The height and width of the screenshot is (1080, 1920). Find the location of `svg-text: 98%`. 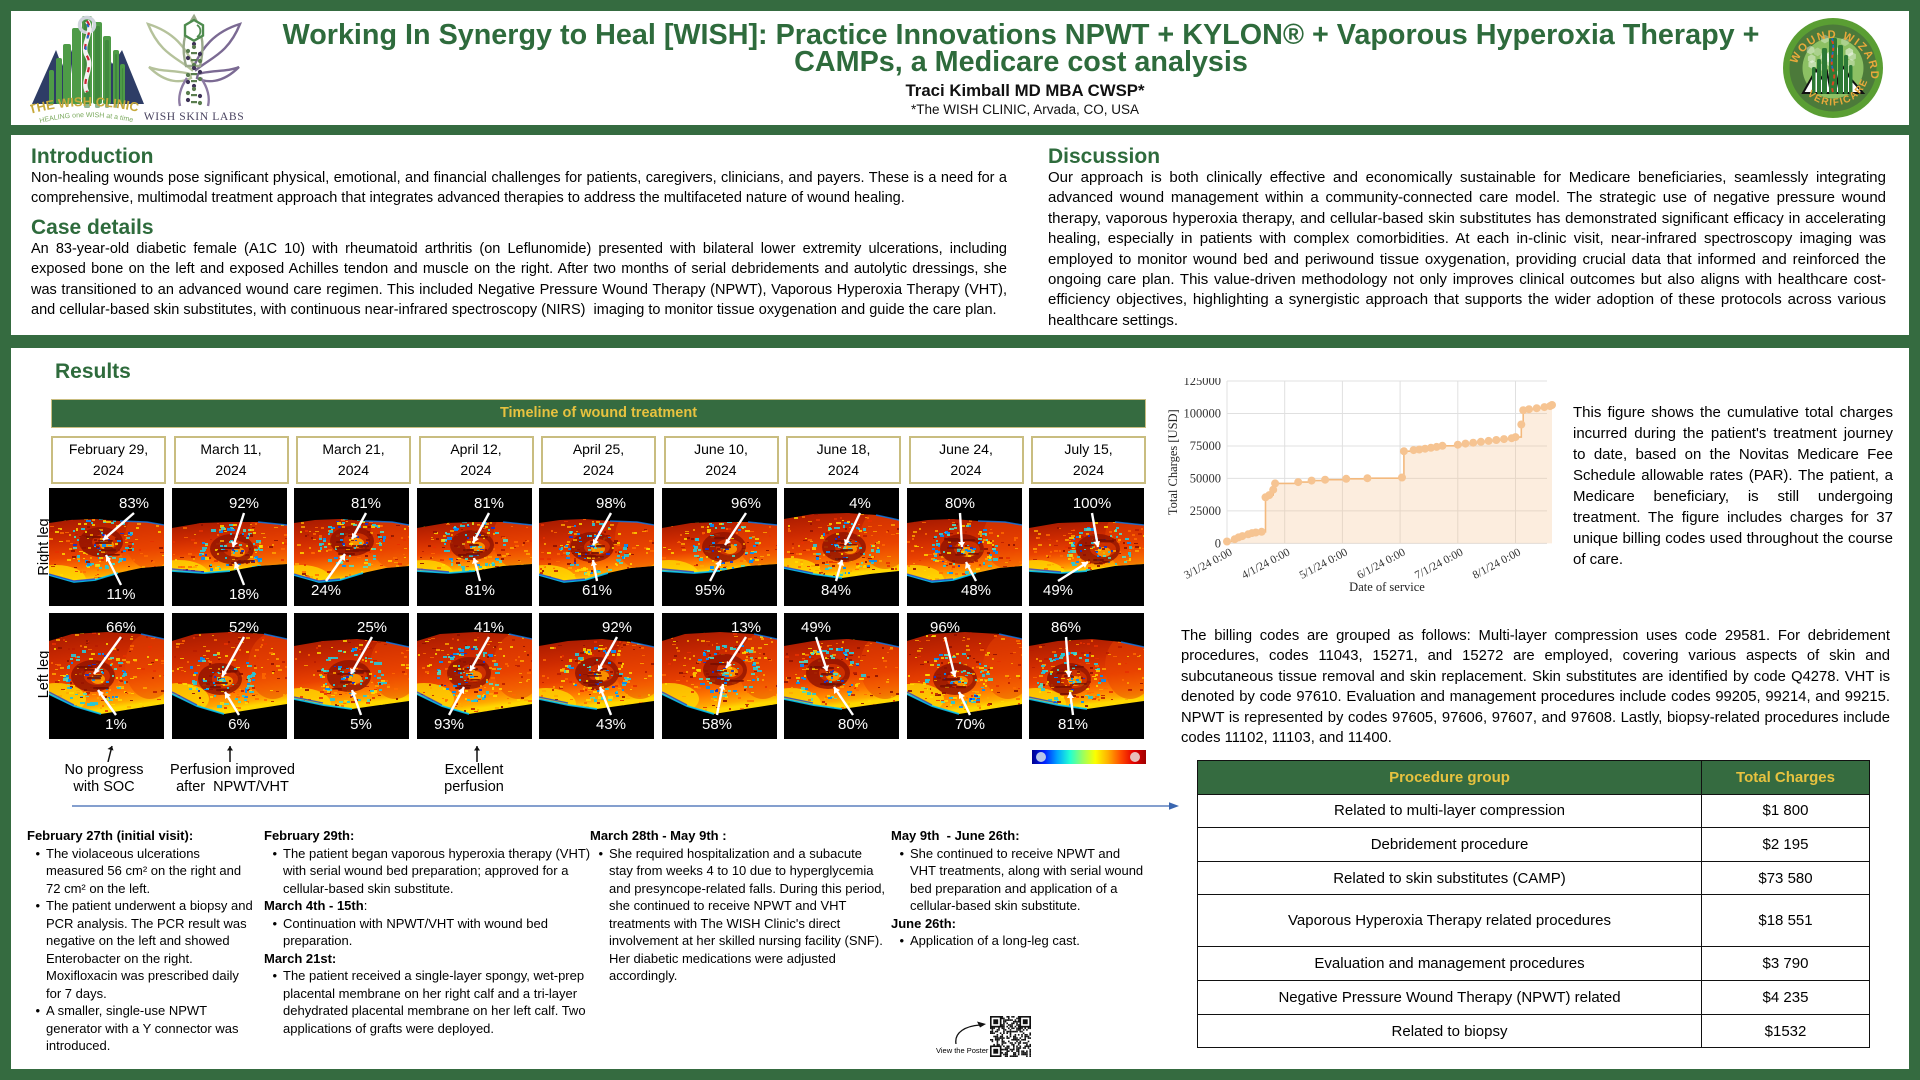

svg-text: 98% is located at coordinates (611, 503).